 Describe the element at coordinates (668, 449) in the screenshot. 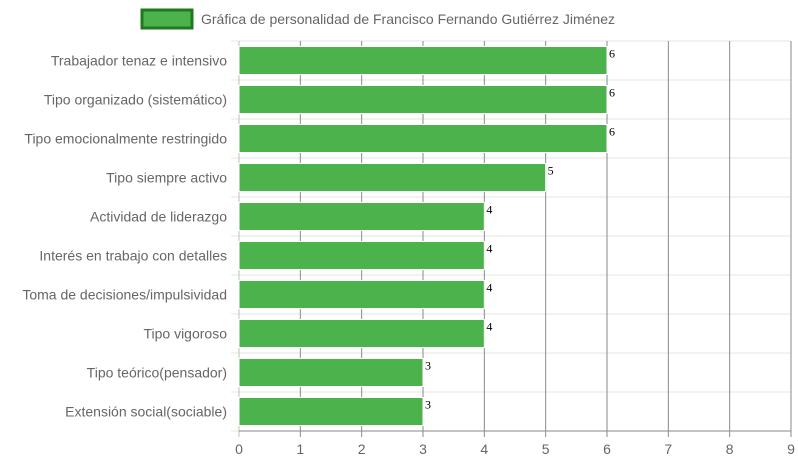

I see `x-tick-label: 7` at that location.